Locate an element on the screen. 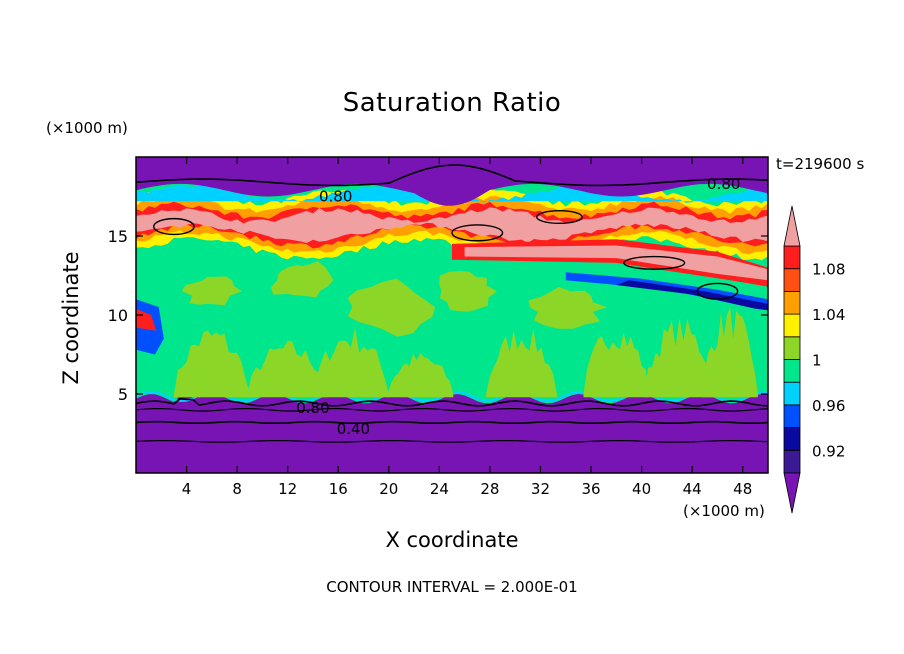  contour-0.80-upper is located at coordinates (452, 175).